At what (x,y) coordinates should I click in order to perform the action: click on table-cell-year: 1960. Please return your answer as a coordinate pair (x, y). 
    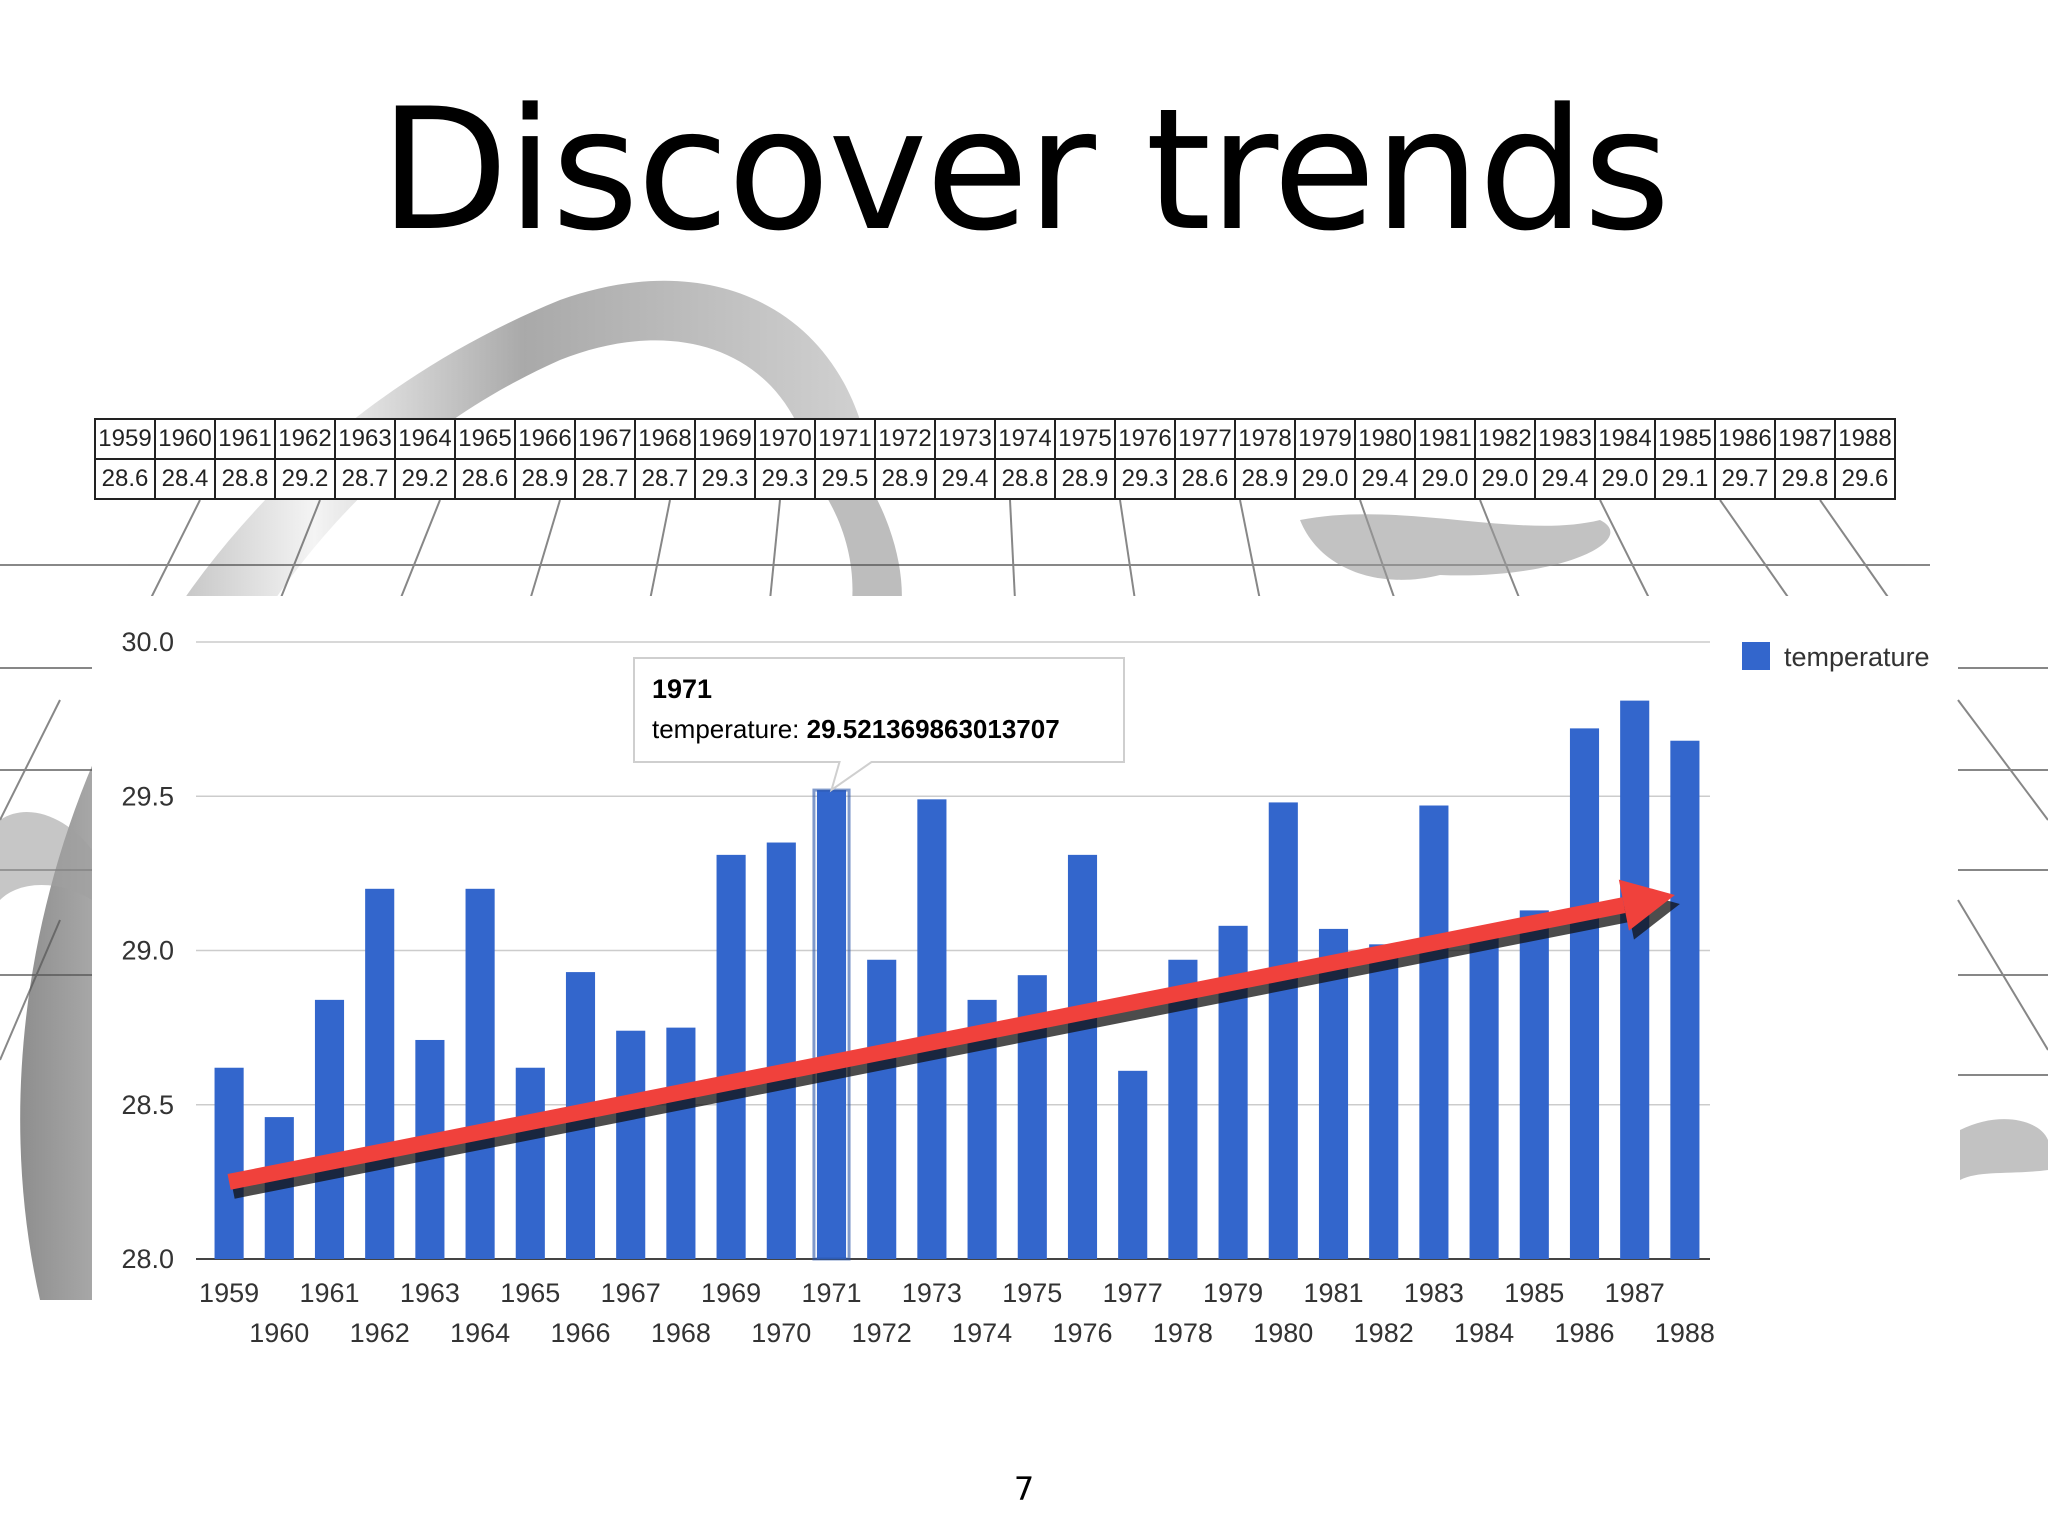
    Looking at the image, I should click on (185, 439).